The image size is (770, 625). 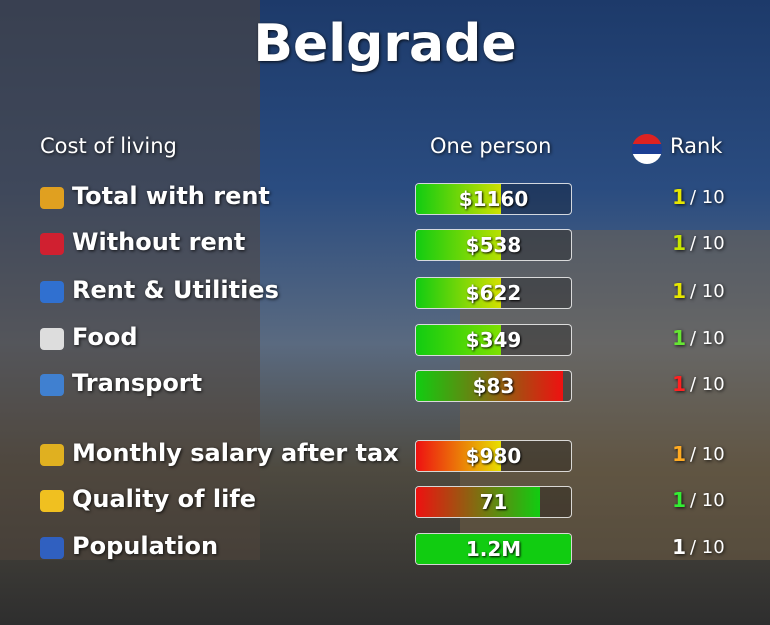 What do you see at coordinates (696, 146) in the screenshot?
I see `rank-header: Rank` at bounding box center [696, 146].